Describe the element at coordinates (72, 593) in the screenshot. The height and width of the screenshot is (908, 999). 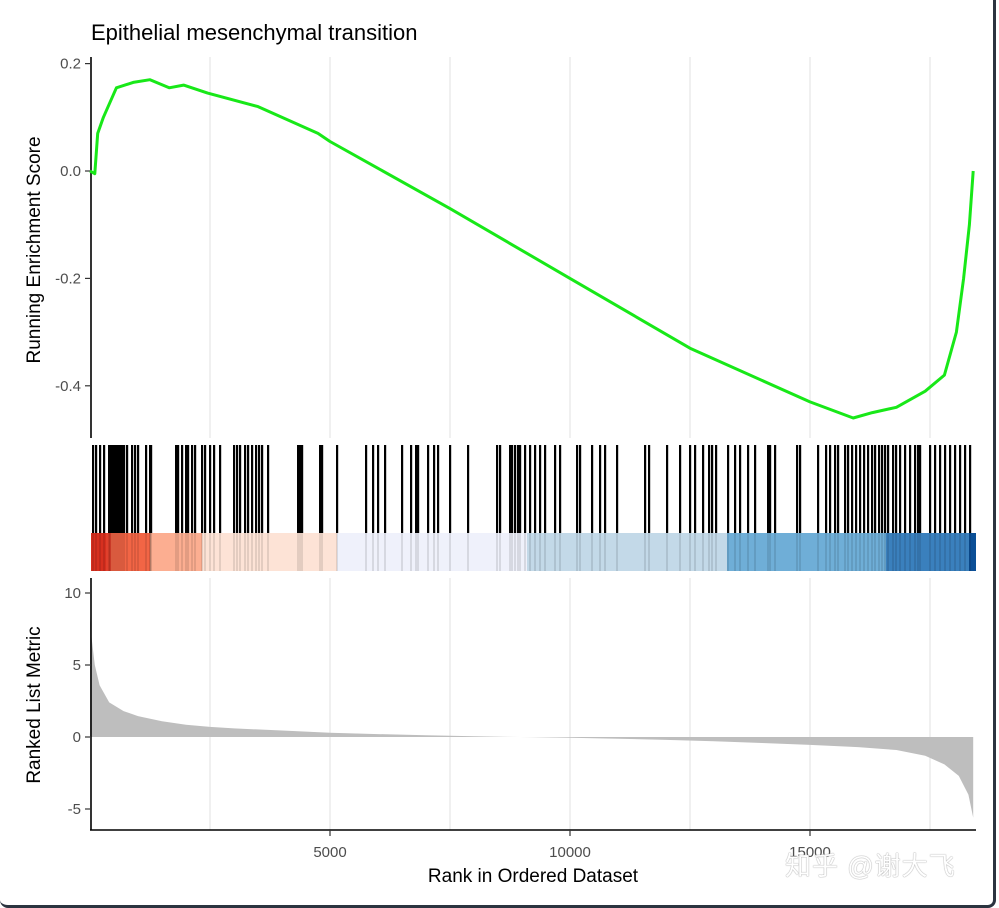
I see `y-tick-label: 10` at that location.